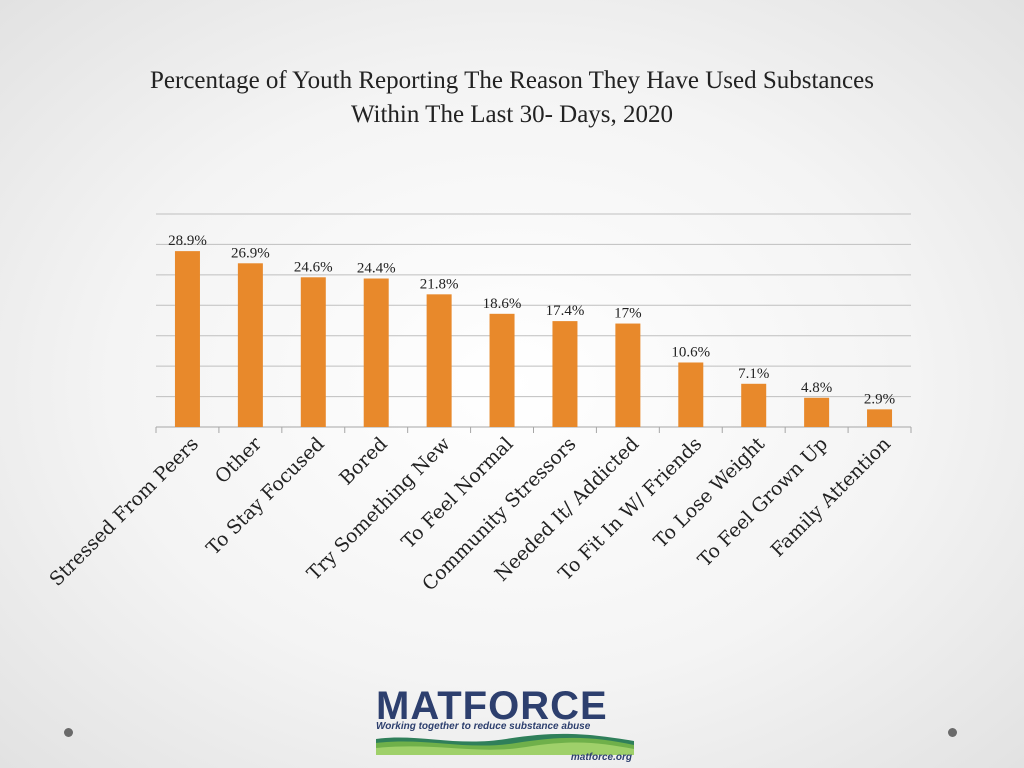 This screenshot has height=768, width=1024. Describe the element at coordinates (376, 269) in the screenshot. I see `data-label: 24.4%` at that location.